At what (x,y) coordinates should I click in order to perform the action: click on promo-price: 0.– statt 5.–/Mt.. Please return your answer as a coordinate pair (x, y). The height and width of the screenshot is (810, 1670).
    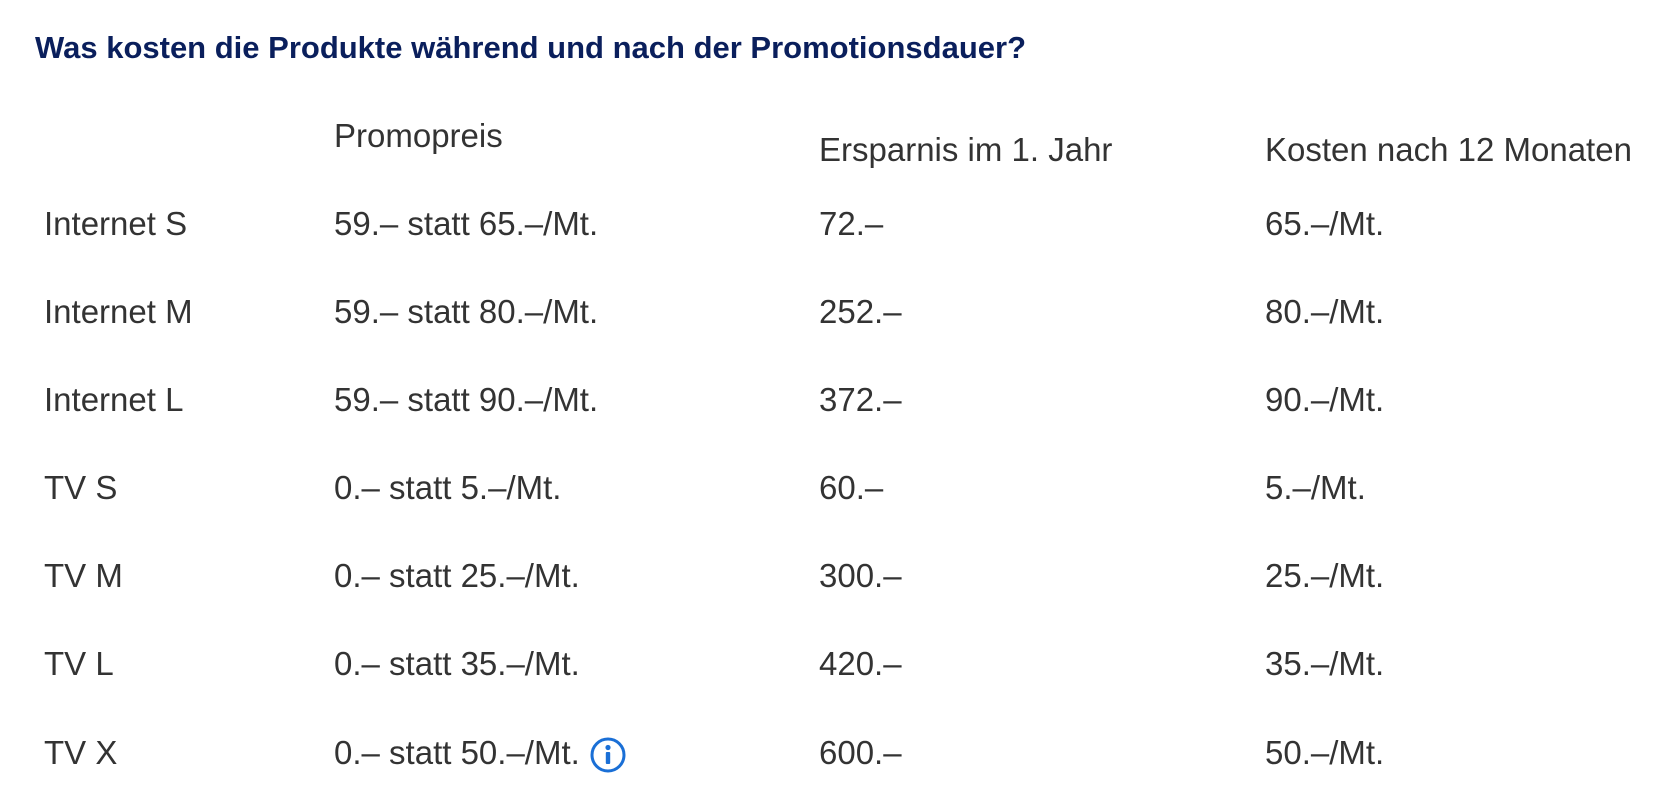
    Looking at the image, I should click on (448, 487).